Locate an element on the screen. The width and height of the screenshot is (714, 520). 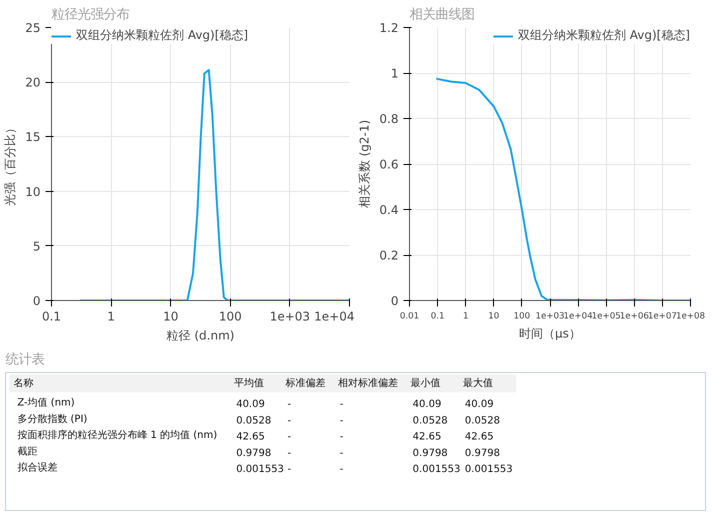
category-label: Z-均值 (nm) is located at coordinates (46, 403).